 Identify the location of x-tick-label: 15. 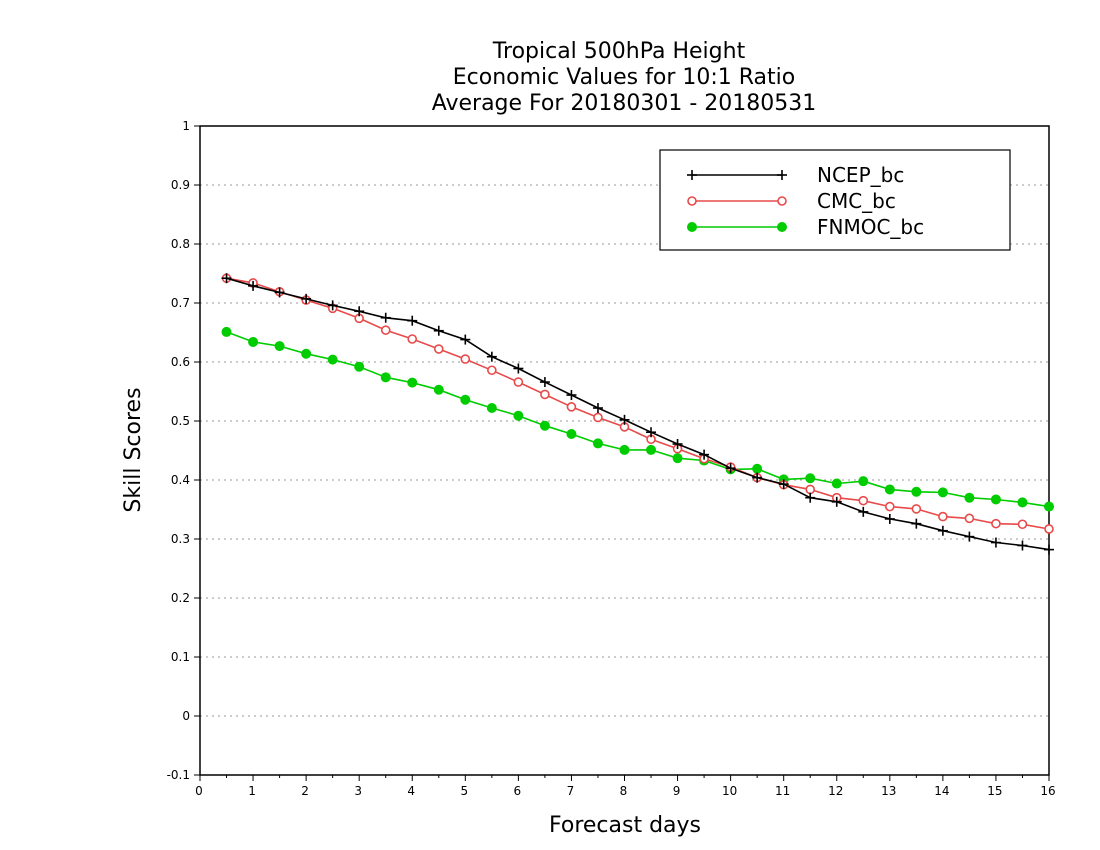
(994, 791).